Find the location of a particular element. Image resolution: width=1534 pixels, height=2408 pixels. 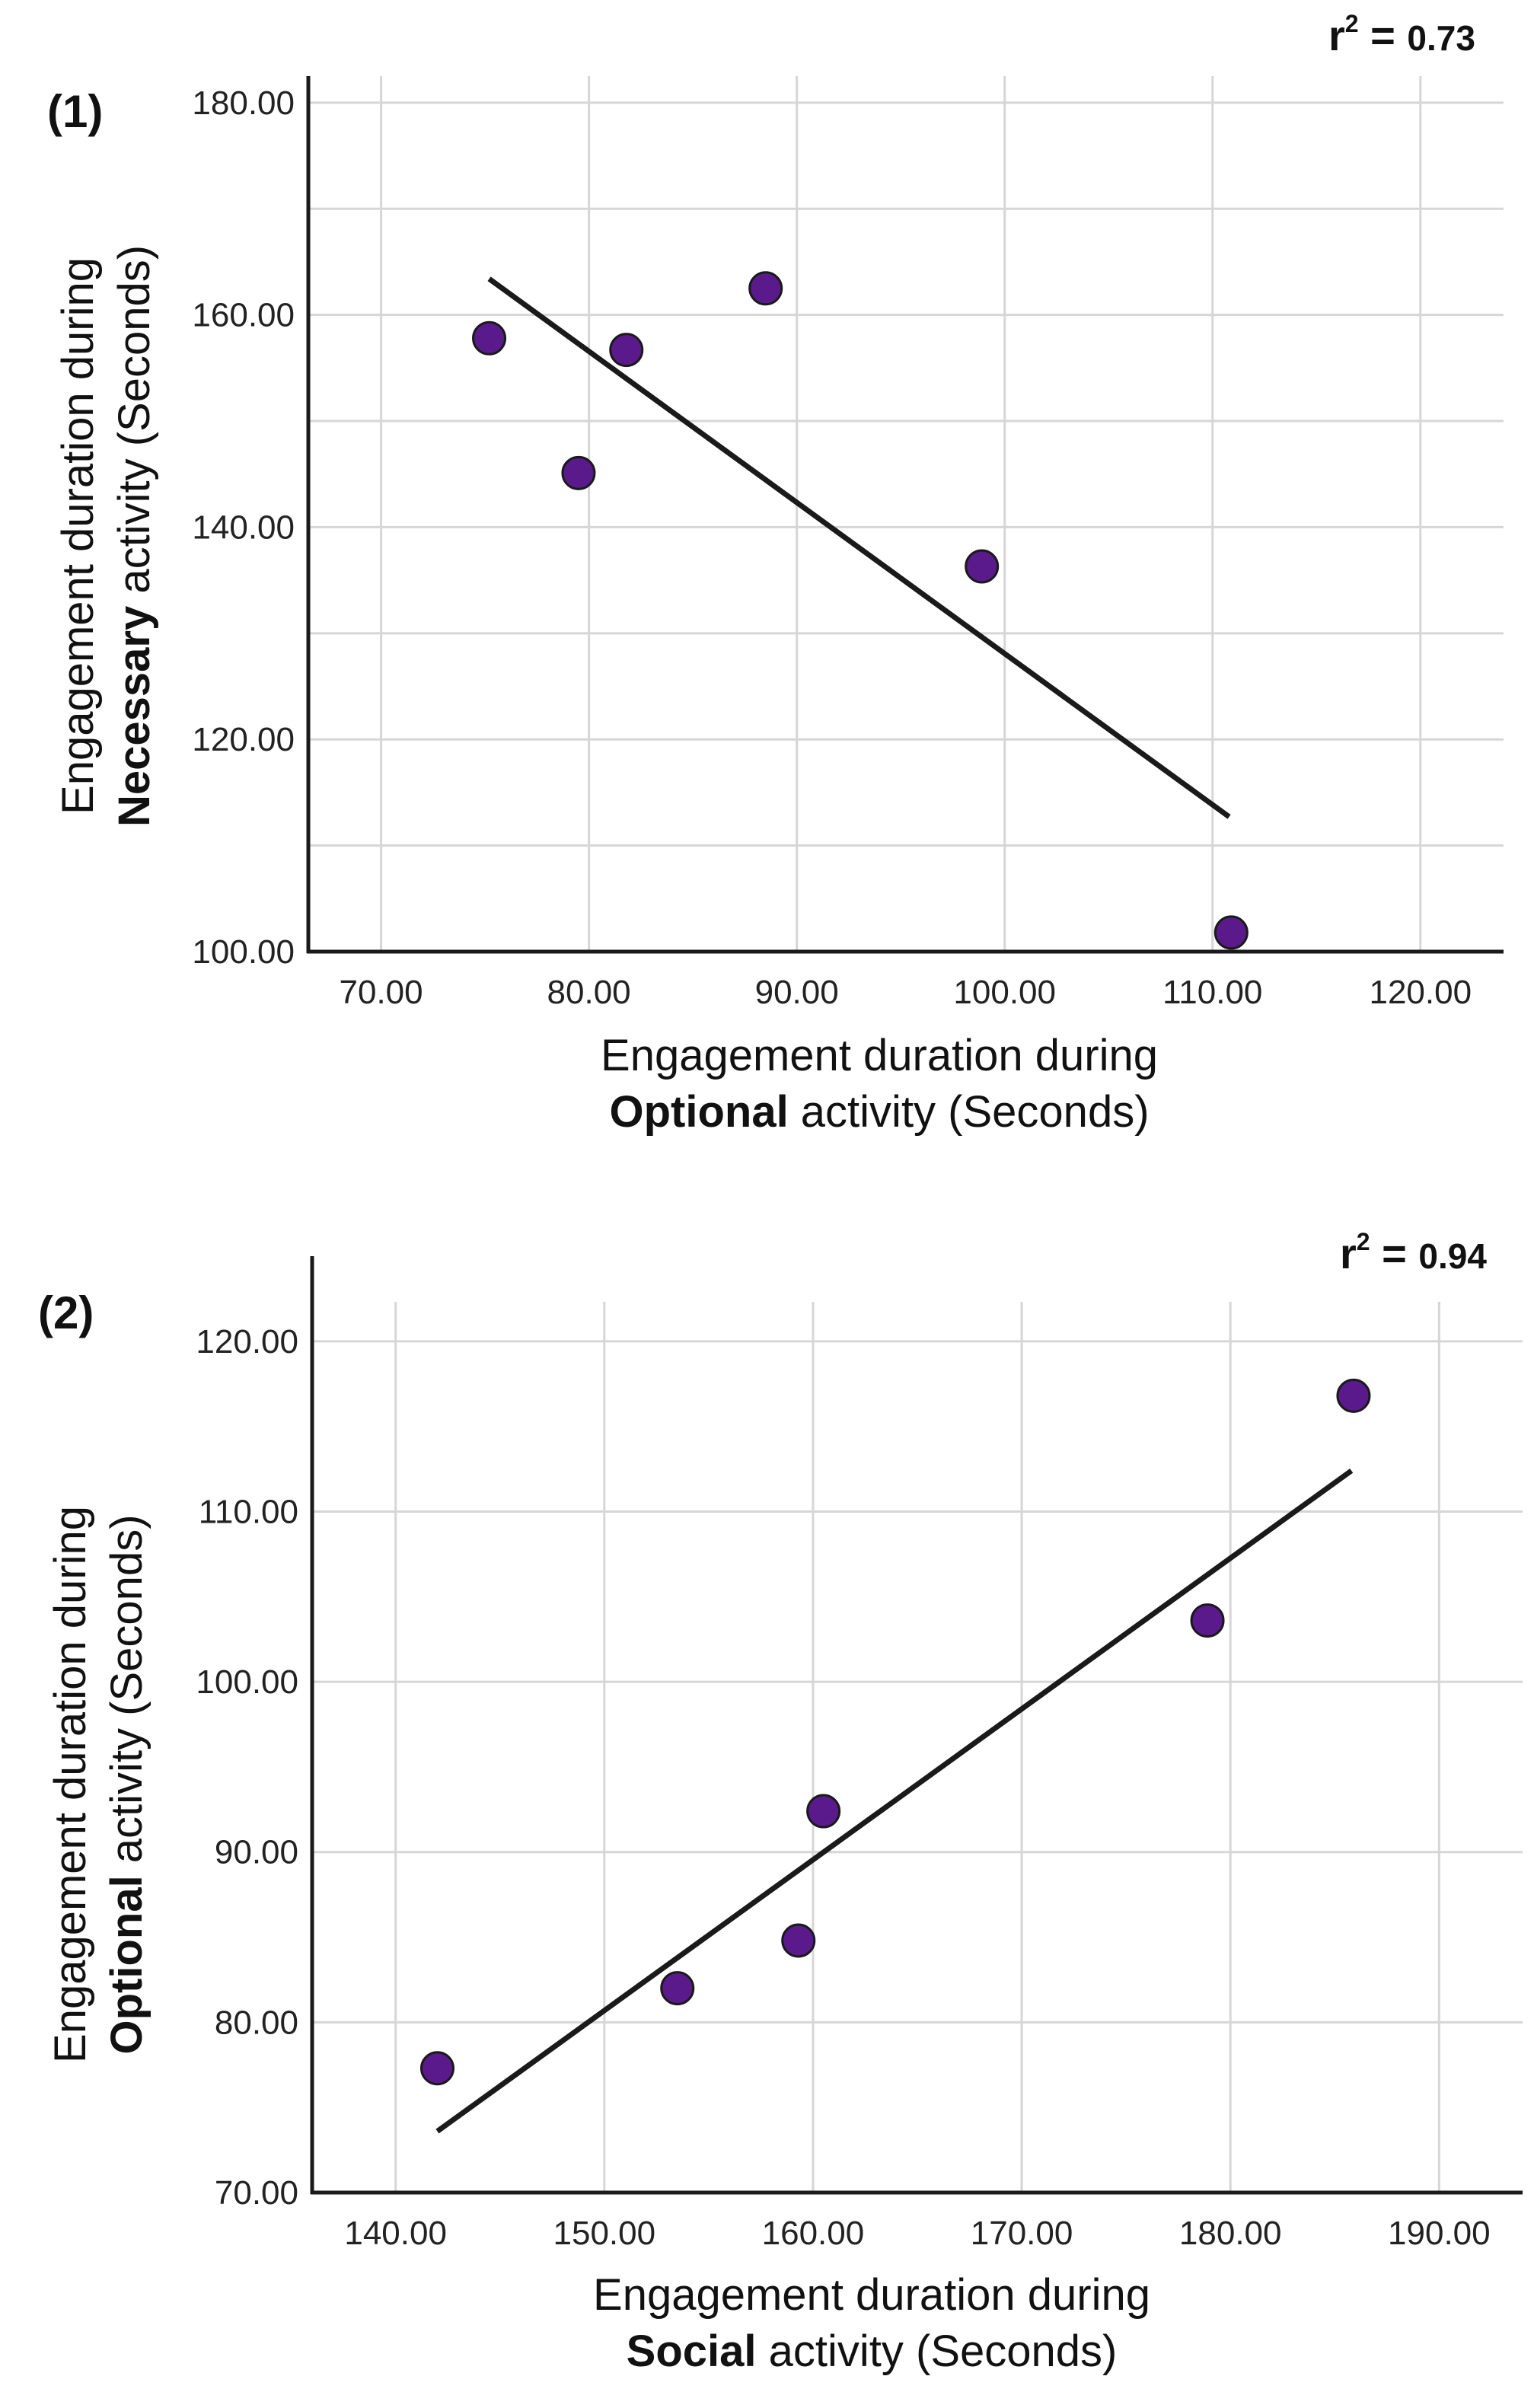

r-squared-label: r2 = 0.73 is located at coordinates (1401, 35).